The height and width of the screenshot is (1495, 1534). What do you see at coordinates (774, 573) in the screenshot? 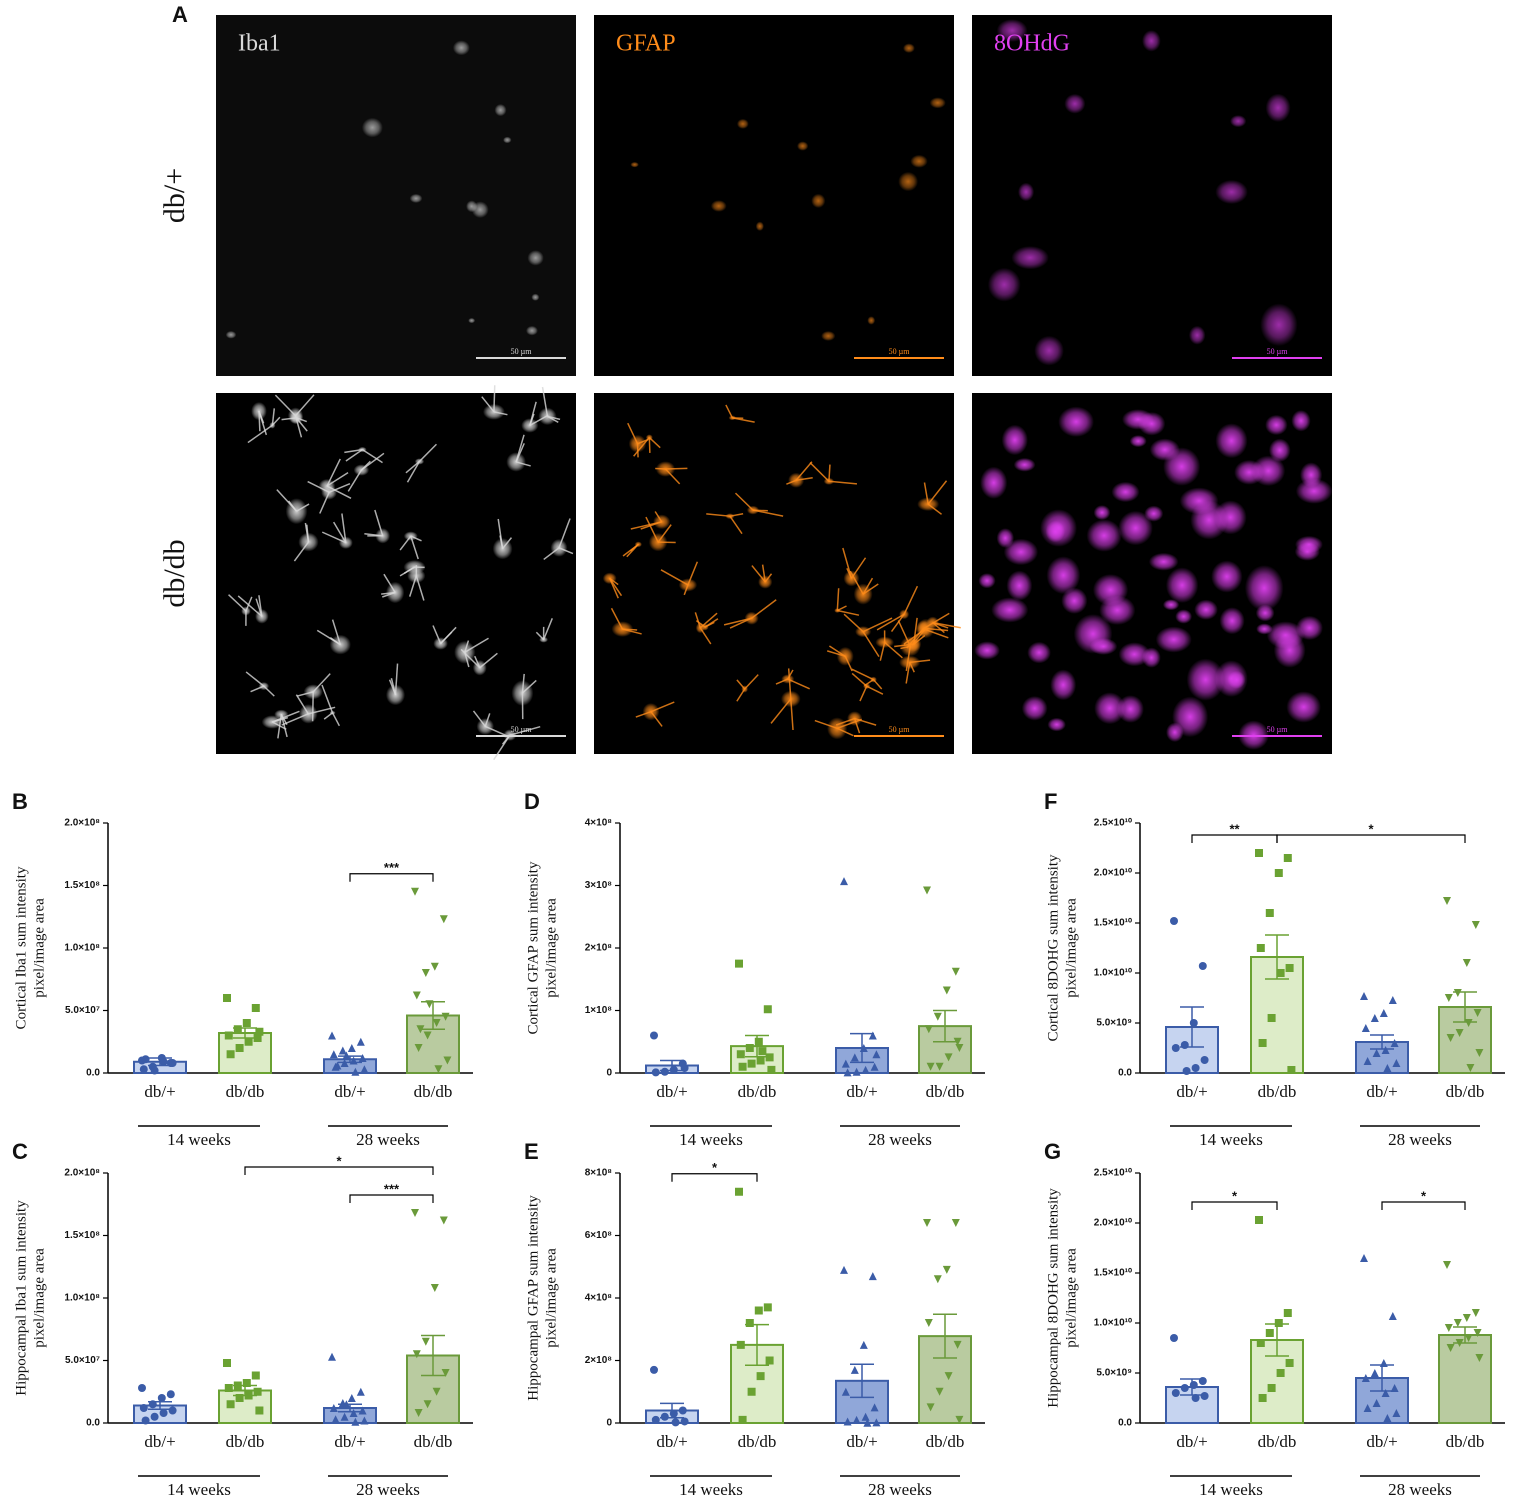
I see `micrograph` at bounding box center [774, 573].